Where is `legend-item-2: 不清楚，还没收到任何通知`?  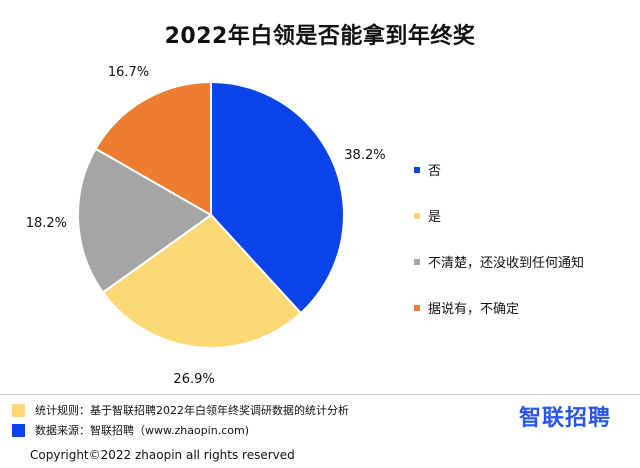 legend-item-2: 不清楚，还没收到任何通知 is located at coordinates (499, 261).